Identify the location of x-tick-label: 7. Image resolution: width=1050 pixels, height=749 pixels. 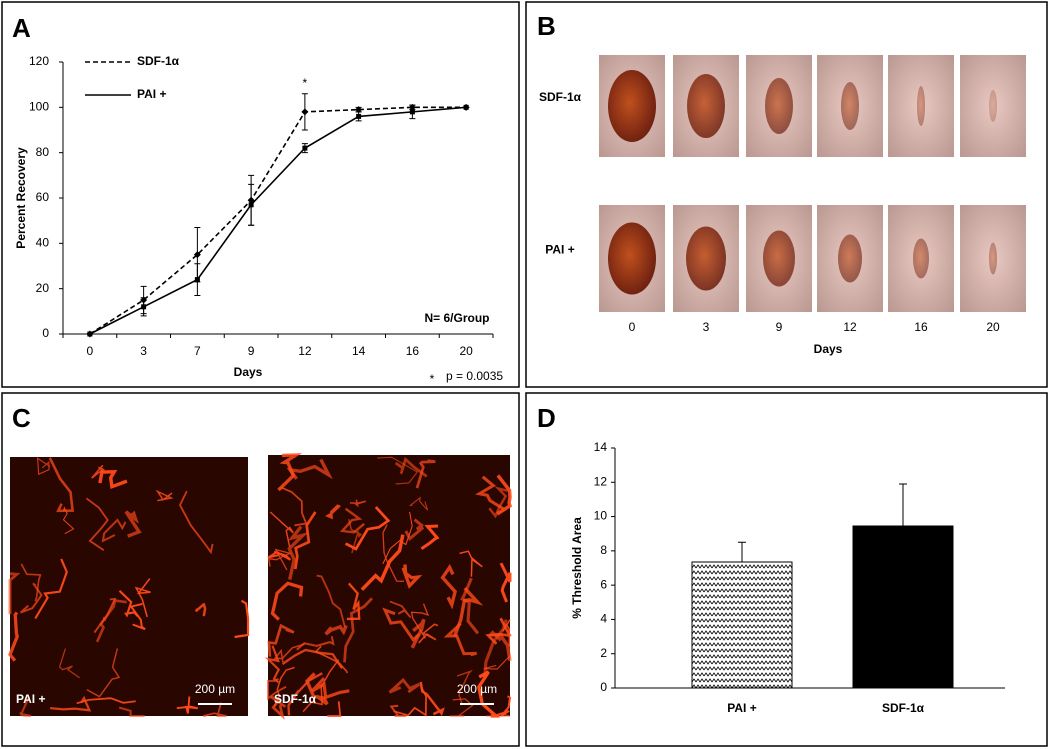
(197, 351).